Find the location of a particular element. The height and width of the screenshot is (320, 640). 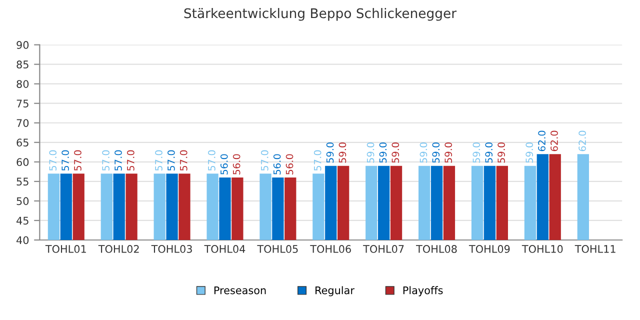

y-tick-label: 55 is located at coordinates (22, 182).